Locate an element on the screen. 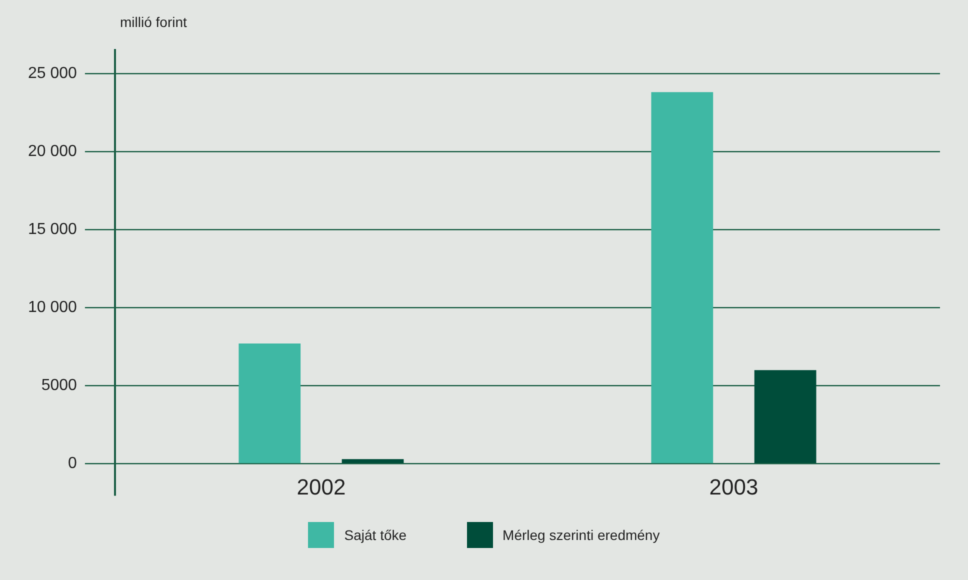 The height and width of the screenshot is (580, 968). y-tick-label: 5000 is located at coordinates (59, 385).